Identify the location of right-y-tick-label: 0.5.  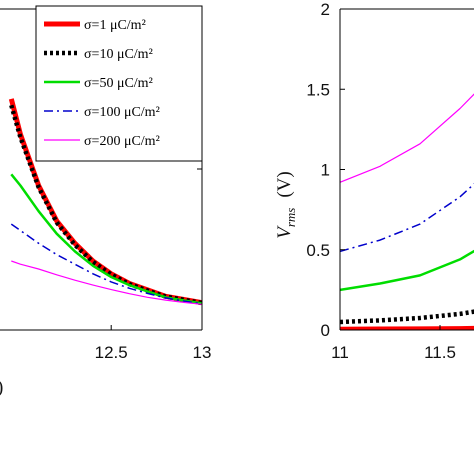
(318, 250).